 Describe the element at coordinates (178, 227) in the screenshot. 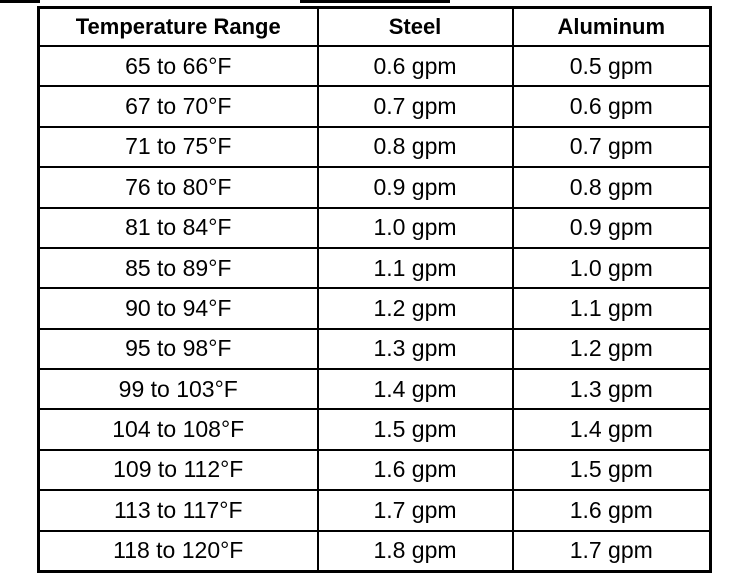

I see `temperature-range-cell: 81 to 84°F` at that location.